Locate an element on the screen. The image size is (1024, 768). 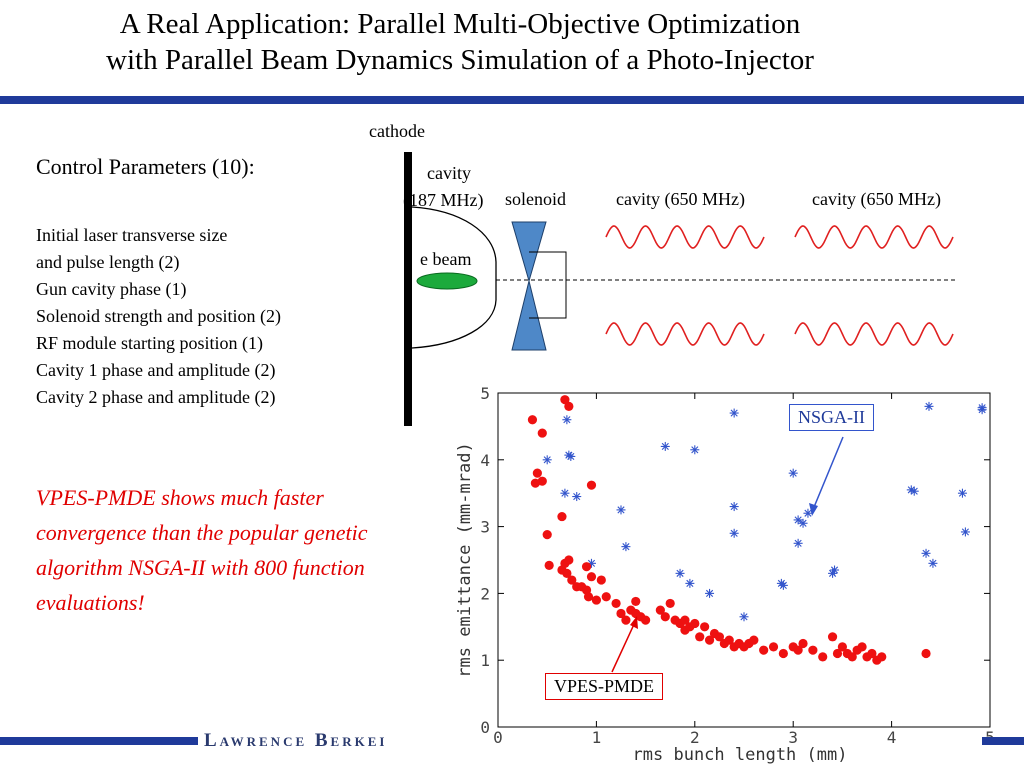
y-tick-label: 1 is located at coordinates (485, 660).